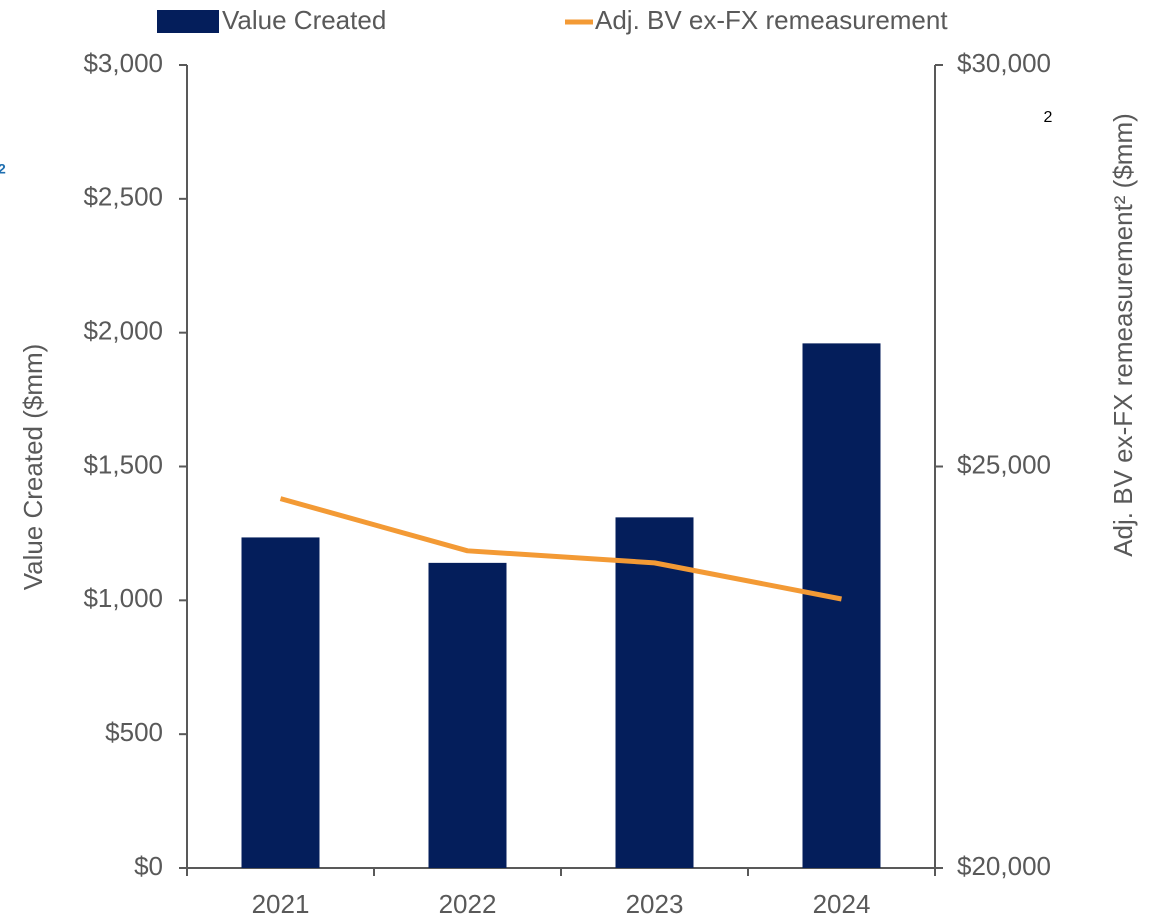 This screenshot has height=923, width=1163. What do you see at coordinates (123, 331) in the screenshot?
I see `y-tick-label: $2,000` at bounding box center [123, 331].